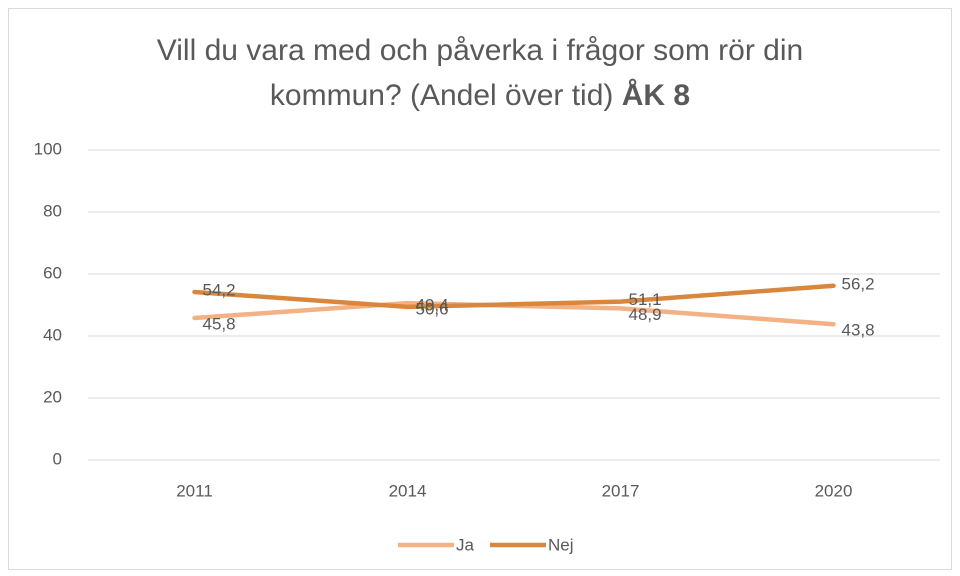 This screenshot has height=576, width=960. Describe the element at coordinates (48, 148) in the screenshot. I see `y-tick-label: 100` at that location.